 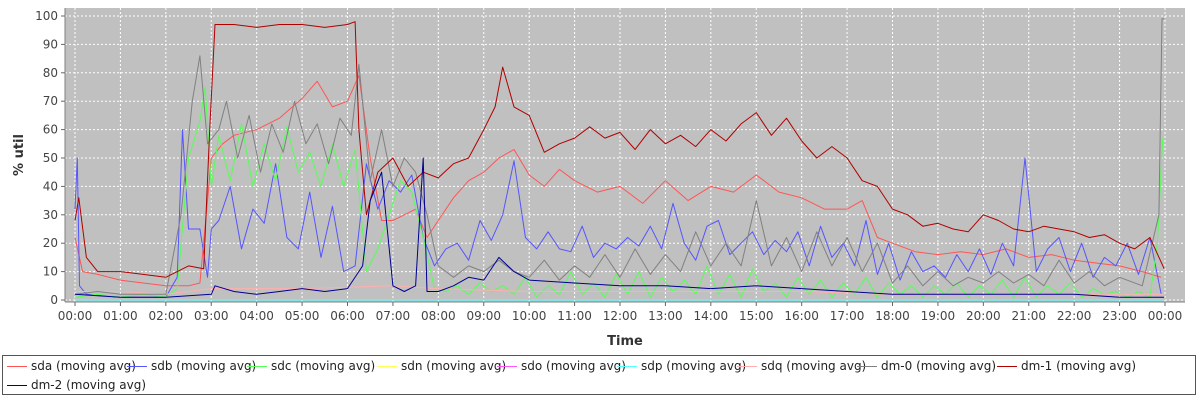 What do you see at coordinates (694, 366) in the screenshot?
I see `legend-label: sdp (moving avg)` at bounding box center [694, 366].